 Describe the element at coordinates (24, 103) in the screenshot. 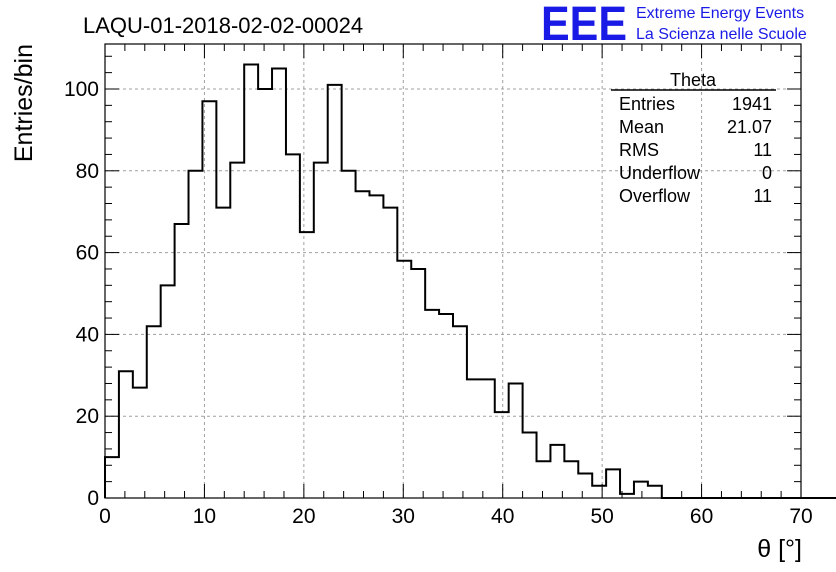

I see `y-axis-title: Entries/bin` at that location.